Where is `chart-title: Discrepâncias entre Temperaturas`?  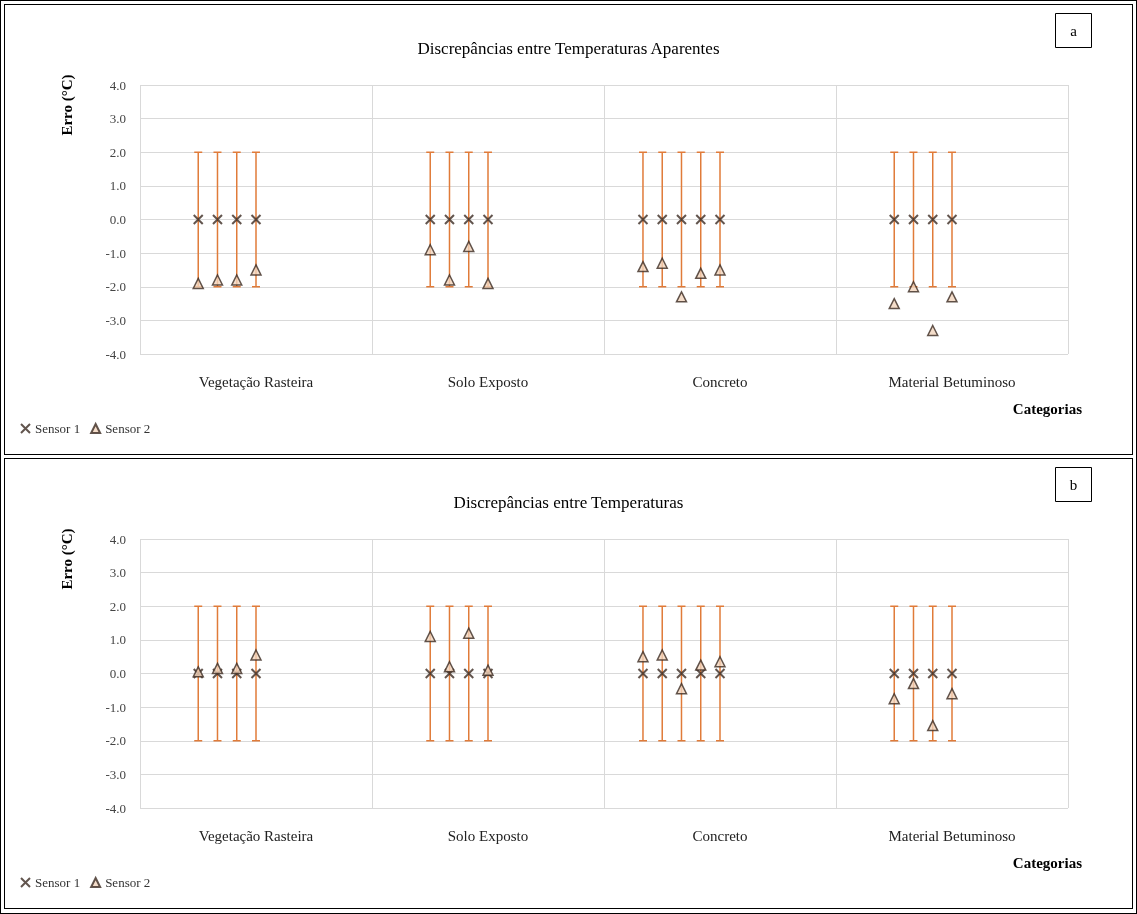
chart-title: Discrepâncias entre Temperaturas is located at coordinates (568, 502).